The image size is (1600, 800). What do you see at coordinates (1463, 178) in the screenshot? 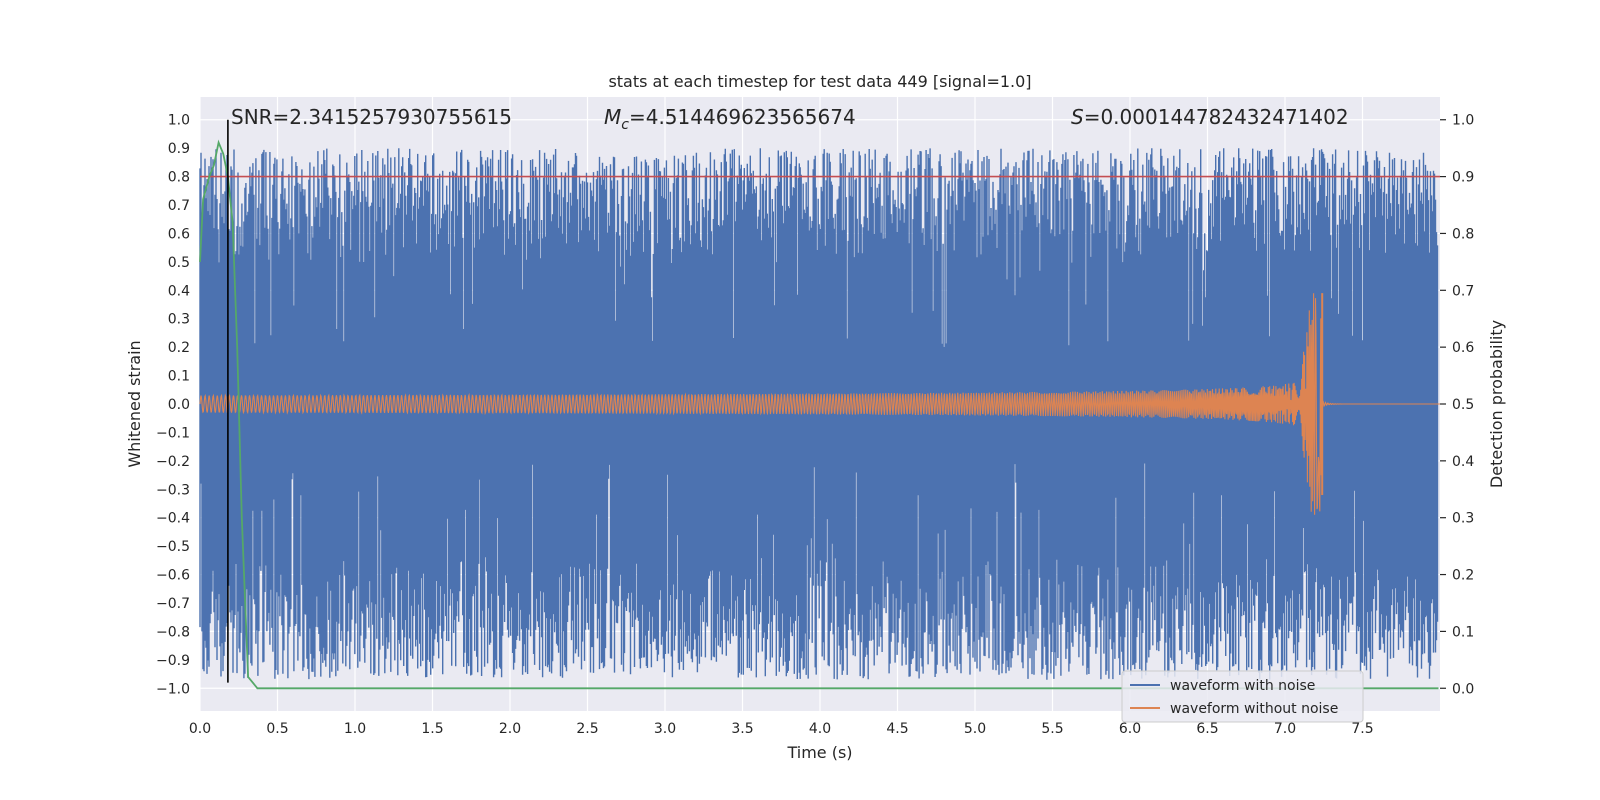
I see `y-right-tick-label: 0.9` at bounding box center [1463, 178].